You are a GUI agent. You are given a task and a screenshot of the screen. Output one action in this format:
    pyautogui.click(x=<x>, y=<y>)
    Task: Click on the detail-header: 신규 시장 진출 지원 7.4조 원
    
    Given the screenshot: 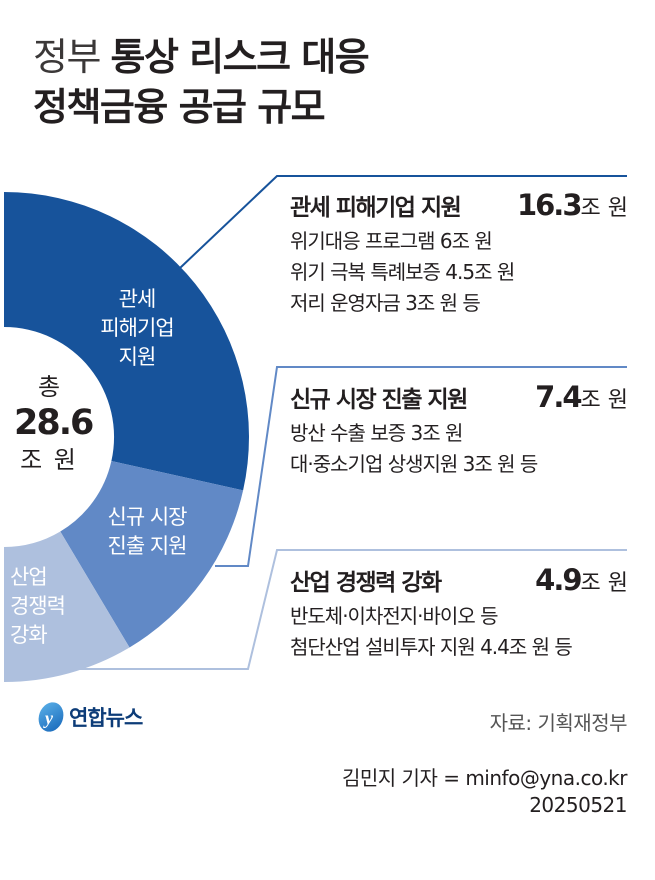 What is the action you would take?
    pyautogui.click(x=459, y=399)
    